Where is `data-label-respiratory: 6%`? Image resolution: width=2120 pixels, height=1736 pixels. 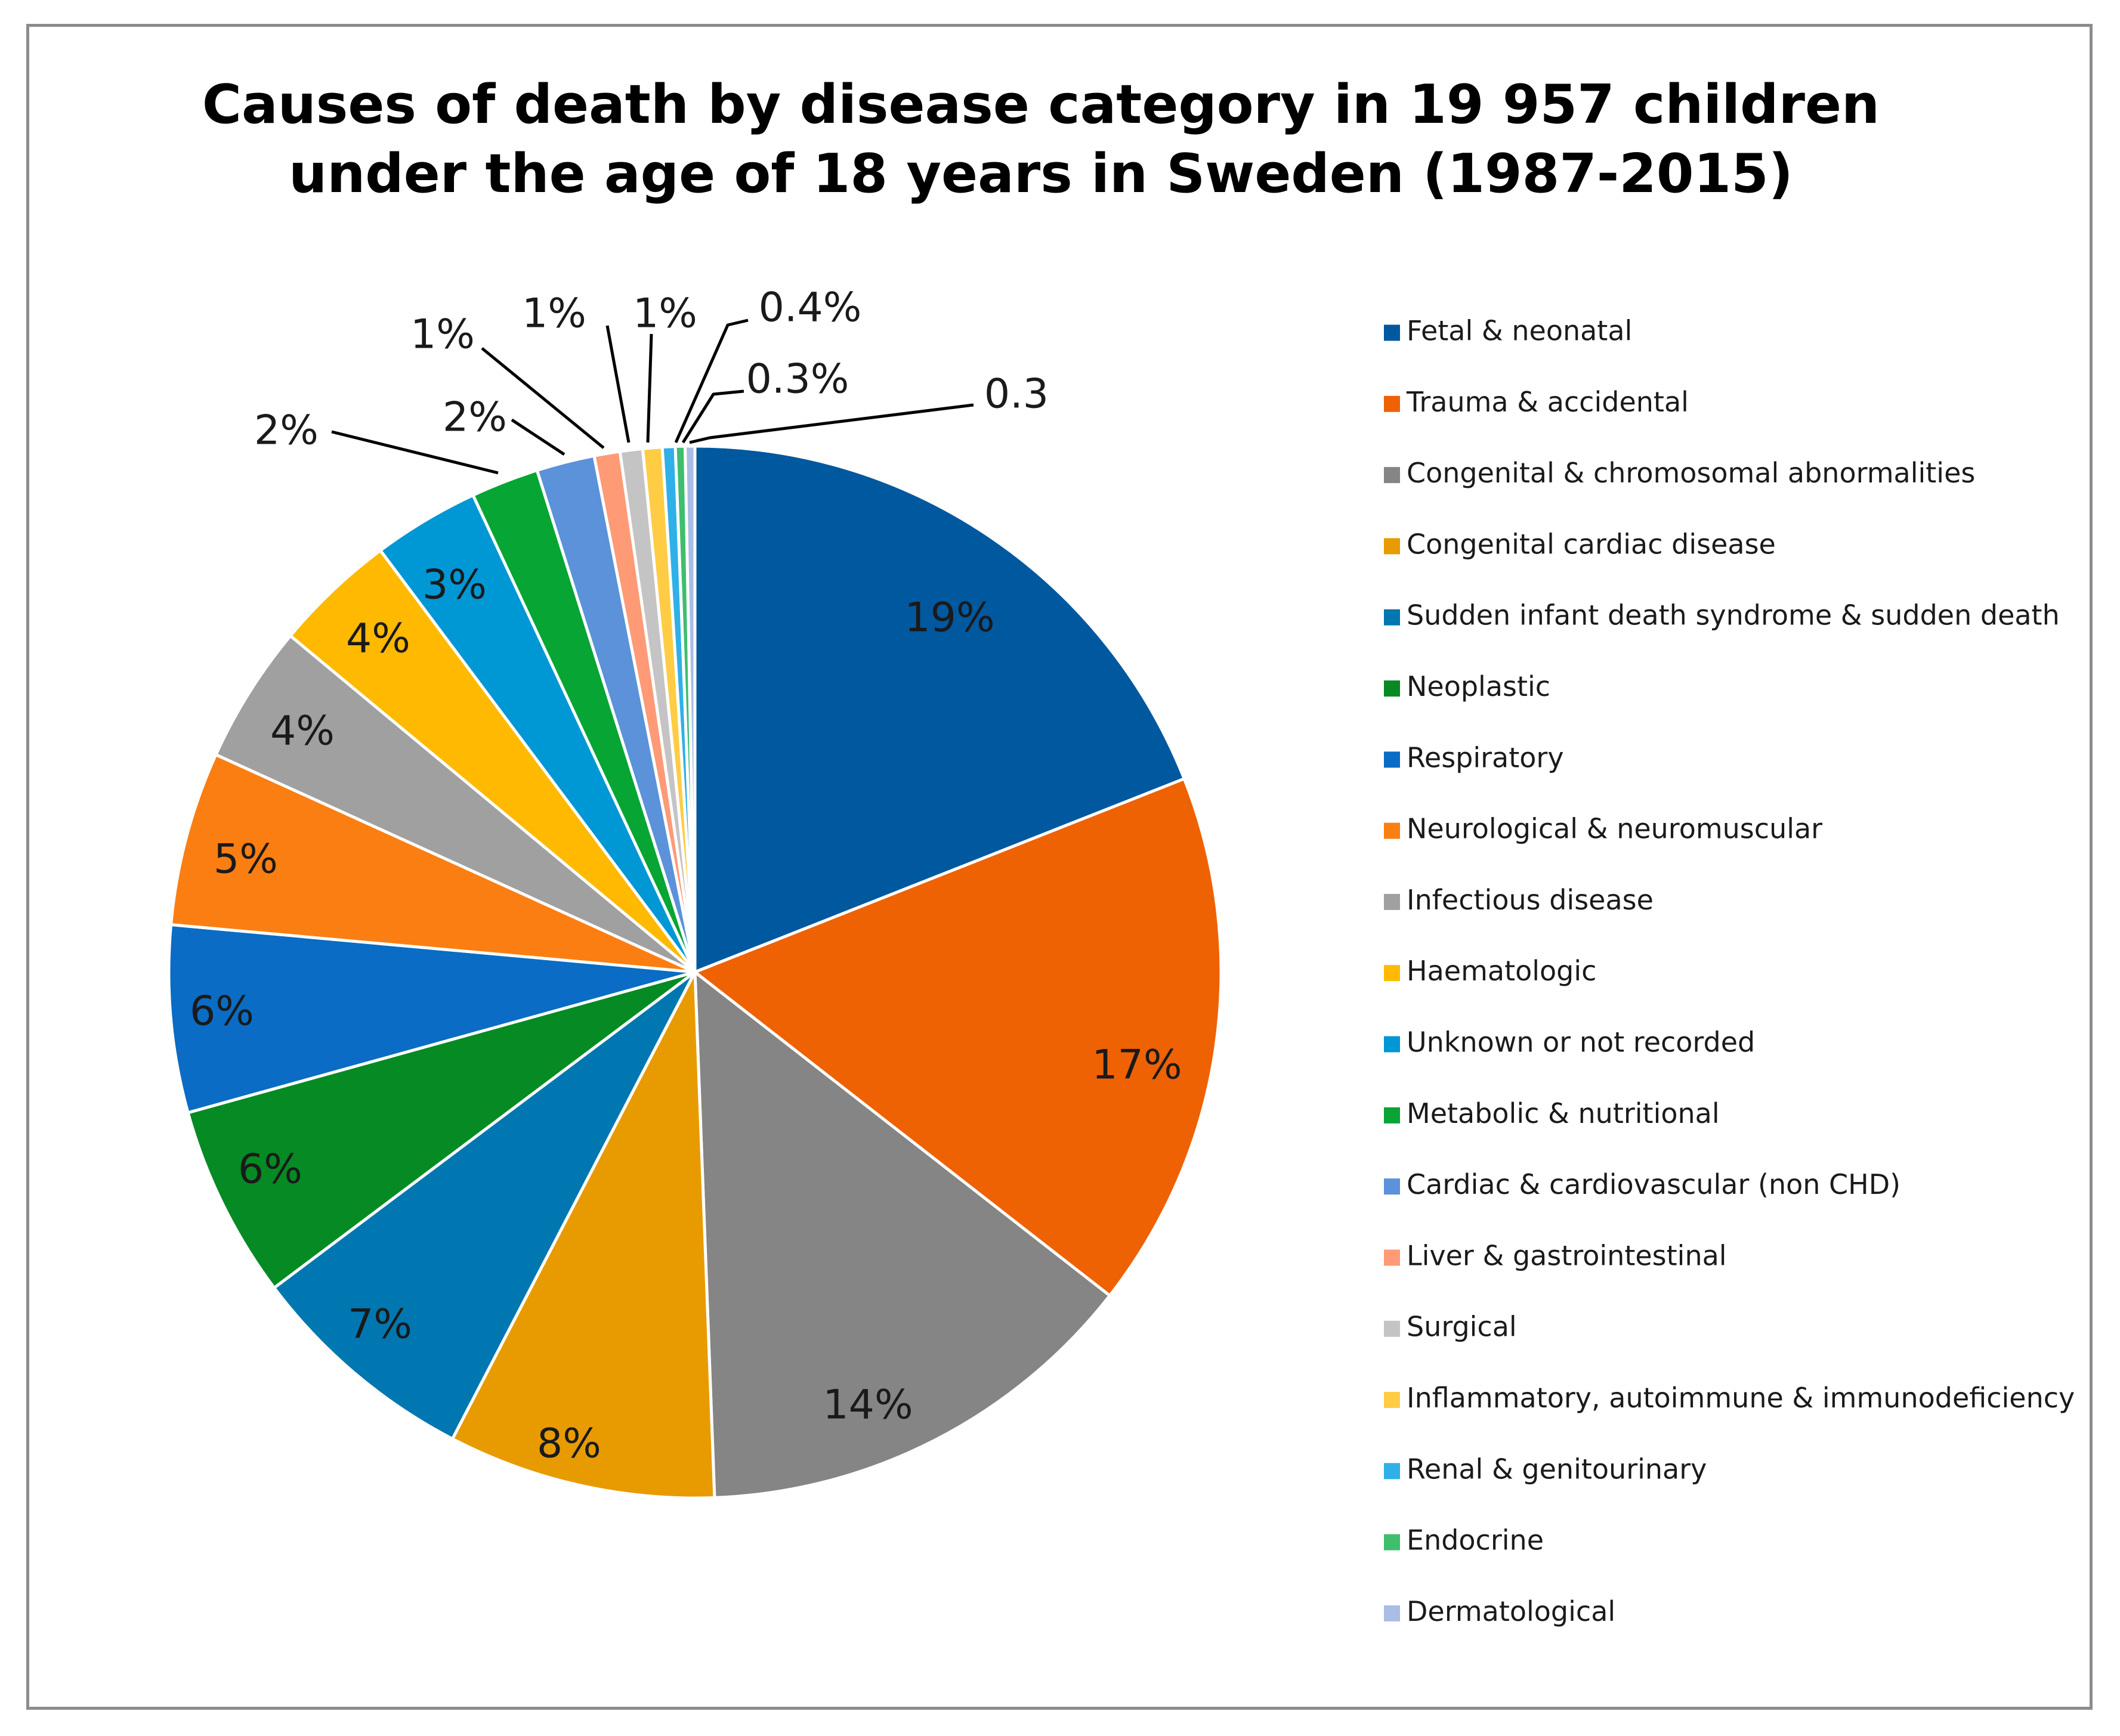
data-label-respiratory: 6% is located at coordinates (222, 1012).